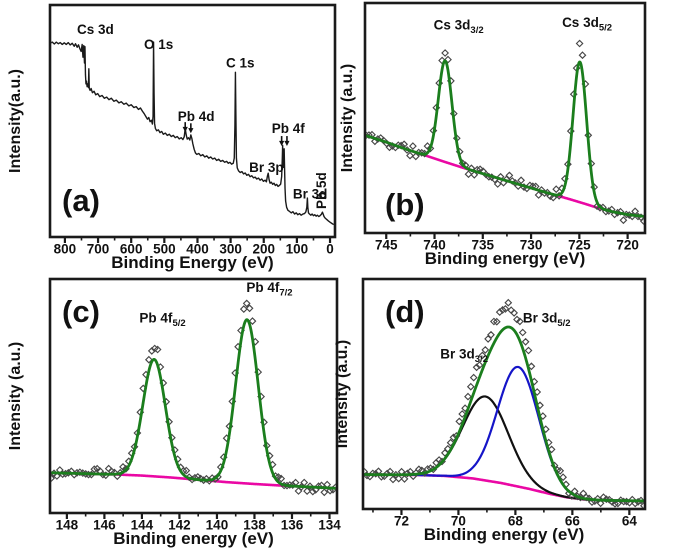 The height and width of the screenshot is (552, 676). I want to click on x-tick-label: 70, so click(458, 521).